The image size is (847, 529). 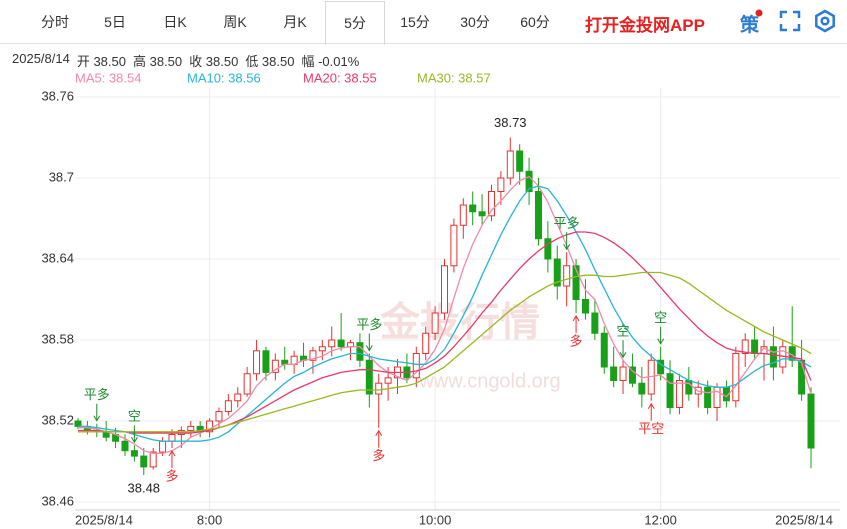 What do you see at coordinates (790, 21) in the screenshot?
I see `fullscreen-button` at bounding box center [790, 21].